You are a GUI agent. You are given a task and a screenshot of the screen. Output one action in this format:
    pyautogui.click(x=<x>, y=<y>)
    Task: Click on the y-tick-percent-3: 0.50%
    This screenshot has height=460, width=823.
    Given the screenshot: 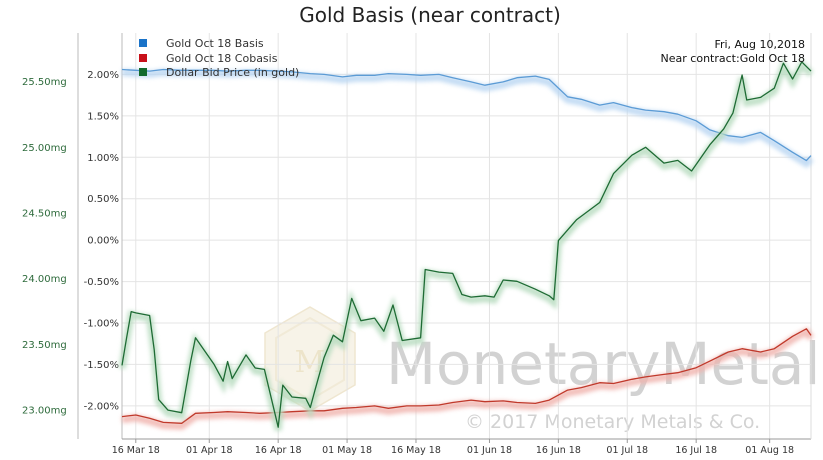 What is the action you would take?
    pyautogui.click(x=103, y=199)
    